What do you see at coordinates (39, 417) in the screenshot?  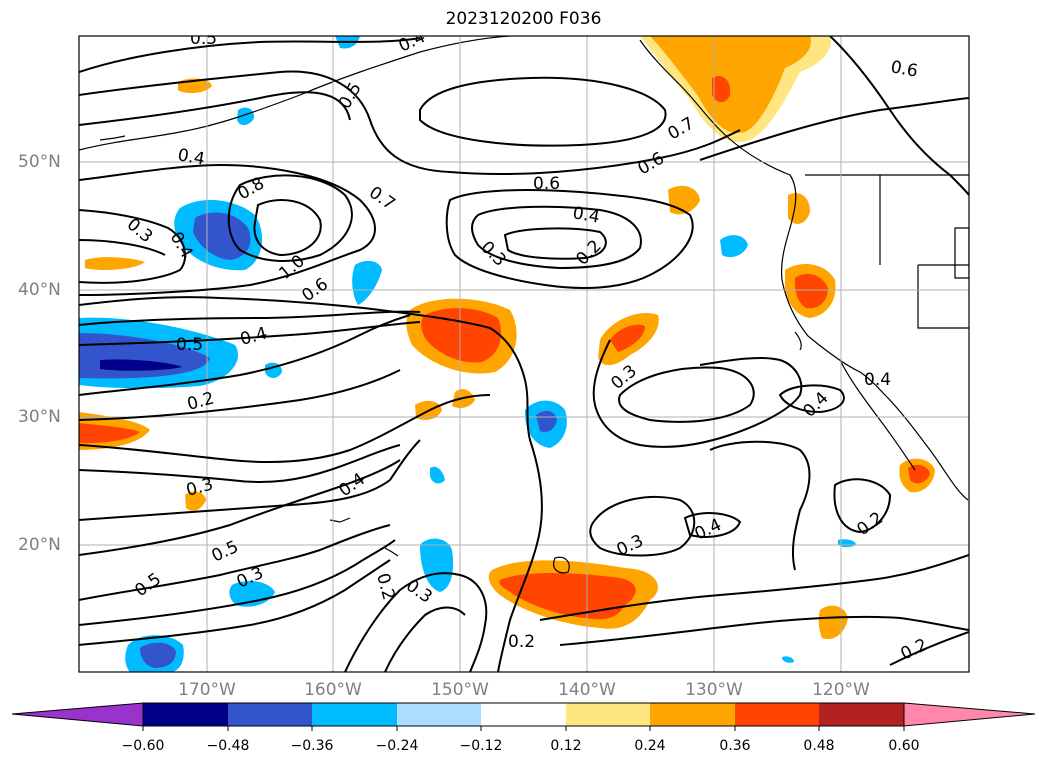 I see `lat-label-30n: 30°N` at bounding box center [39, 417].